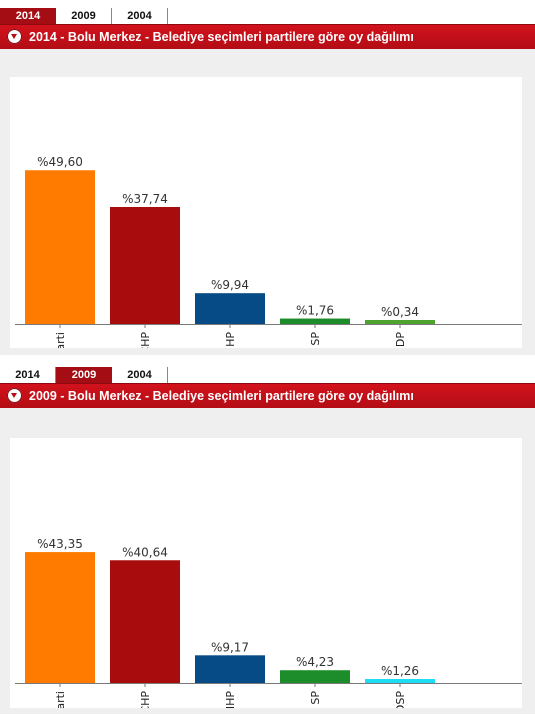 The image size is (535, 715). I want to click on bar-value-label: %37,74, so click(145, 199).